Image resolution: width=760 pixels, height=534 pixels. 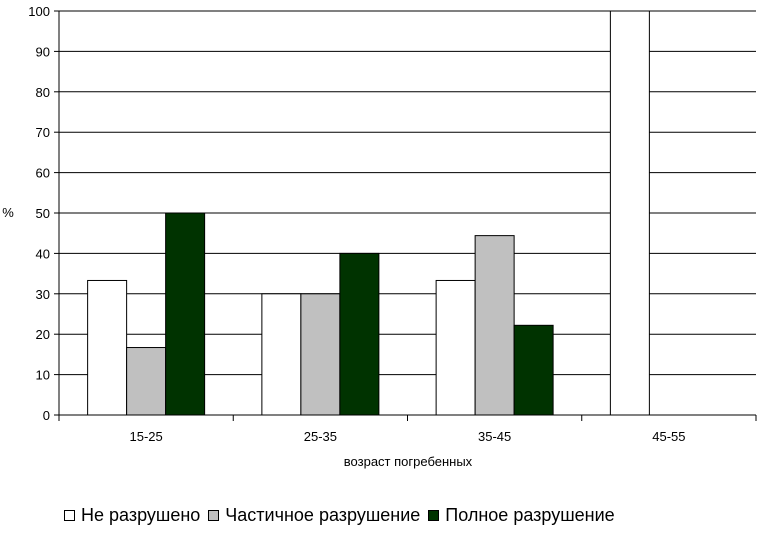 I want to click on y-tick-label: 100, so click(x=39, y=11).